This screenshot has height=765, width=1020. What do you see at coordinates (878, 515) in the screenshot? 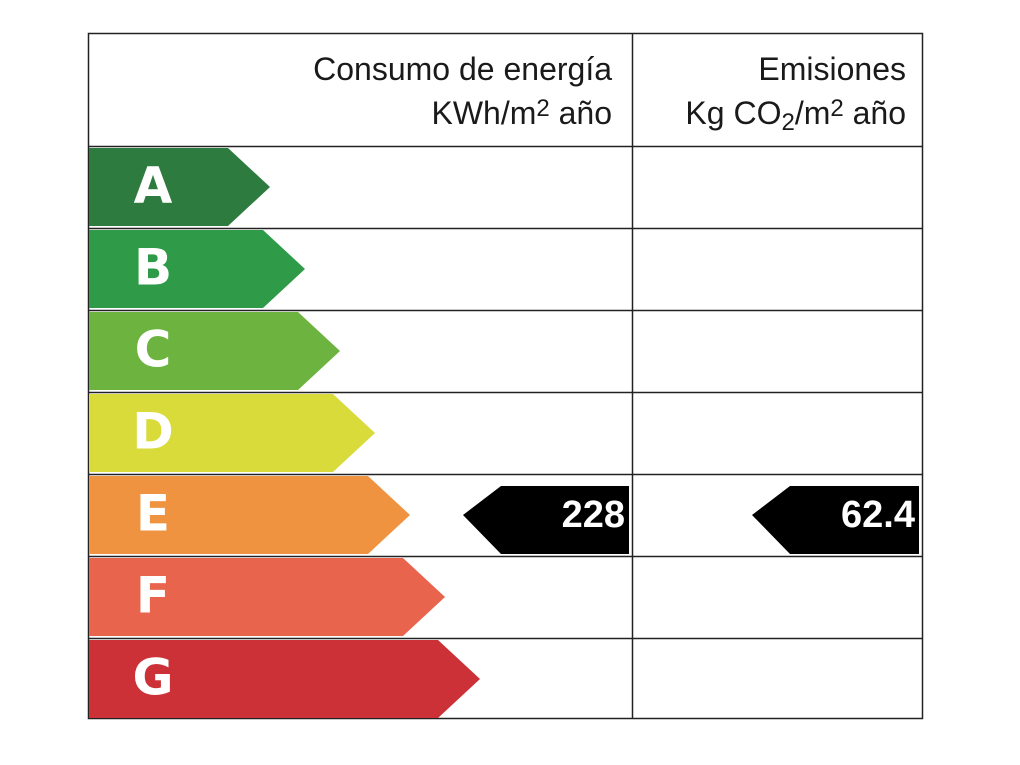
I see `emissions-value: 62.4` at bounding box center [878, 515].